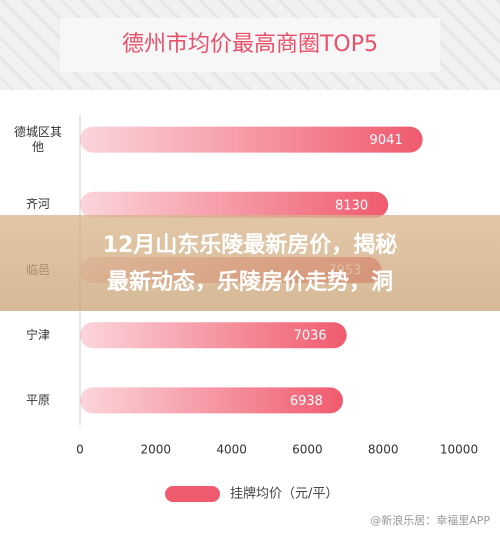 This screenshot has height=538, width=500. I want to click on value-label: 8130, so click(351, 205).